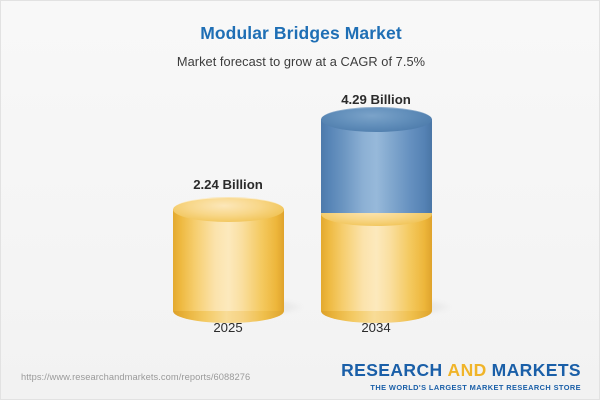 The height and width of the screenshot is (401, 600). Describe the element at coordinates (228, 327) in the screenshot. I see `bar-category-label-2025: 2025` at that location.